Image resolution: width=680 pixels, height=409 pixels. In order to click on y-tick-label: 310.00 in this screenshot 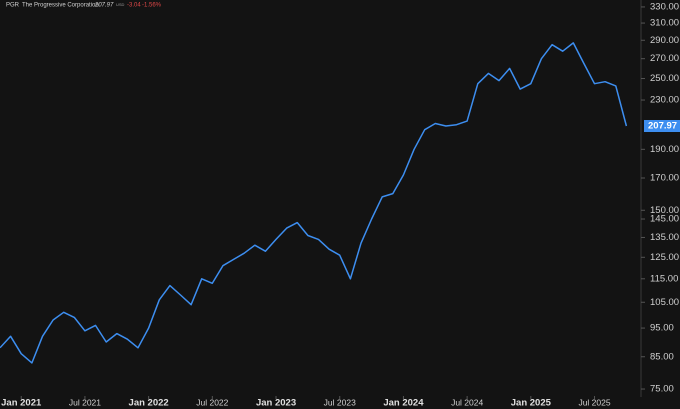, I will do `click(664, 23)`.